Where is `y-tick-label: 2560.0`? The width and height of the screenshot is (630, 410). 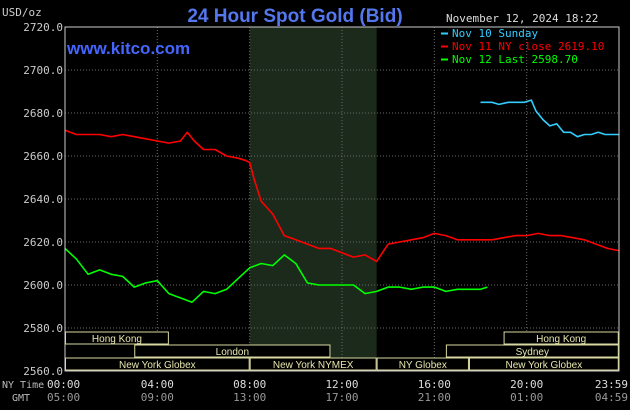 y-tick-label: 2560.0 is located at coordinates (43, 371).